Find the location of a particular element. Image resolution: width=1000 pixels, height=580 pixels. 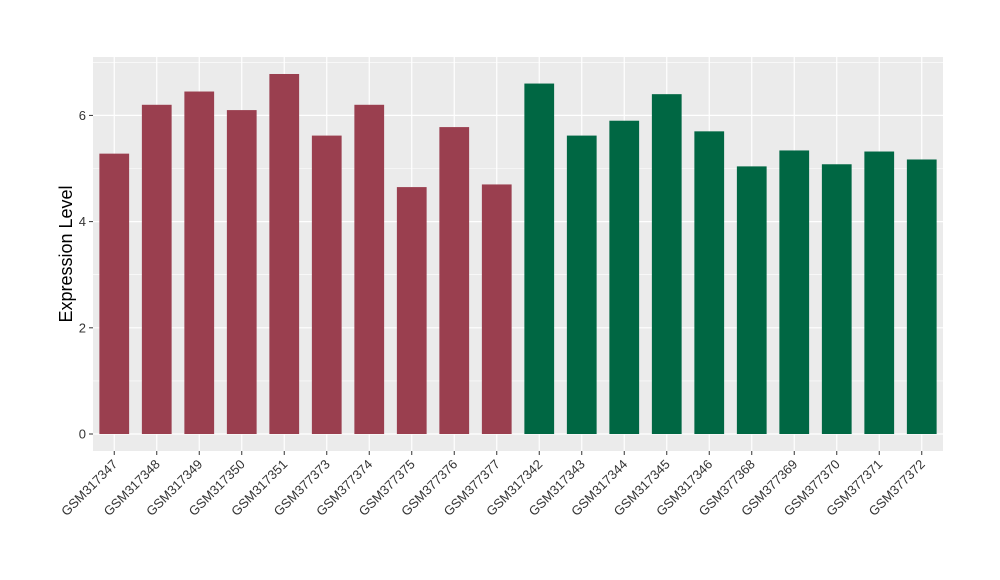

bar-gsm317350 is located at coordinates (241, 272).